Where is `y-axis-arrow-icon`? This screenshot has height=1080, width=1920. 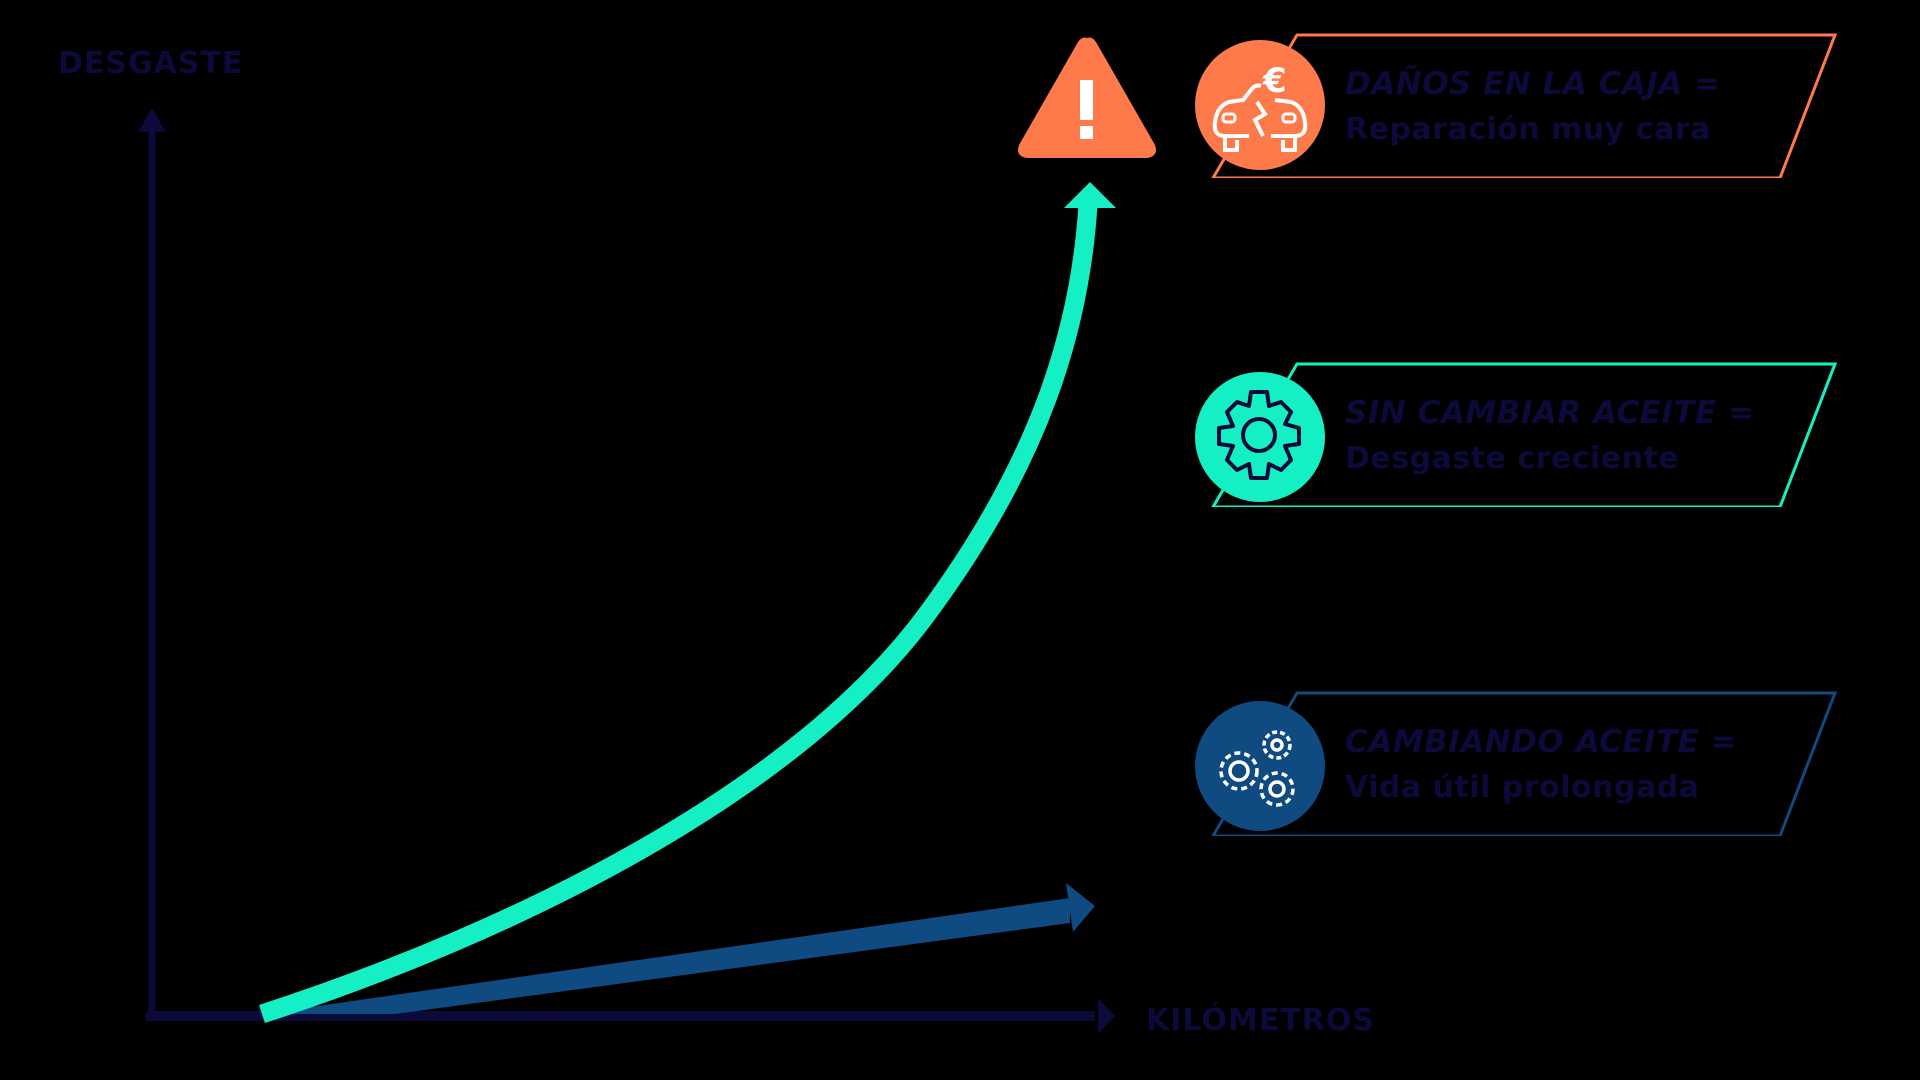 y-axis-arrow-icon is located at coordinates (152, 120).